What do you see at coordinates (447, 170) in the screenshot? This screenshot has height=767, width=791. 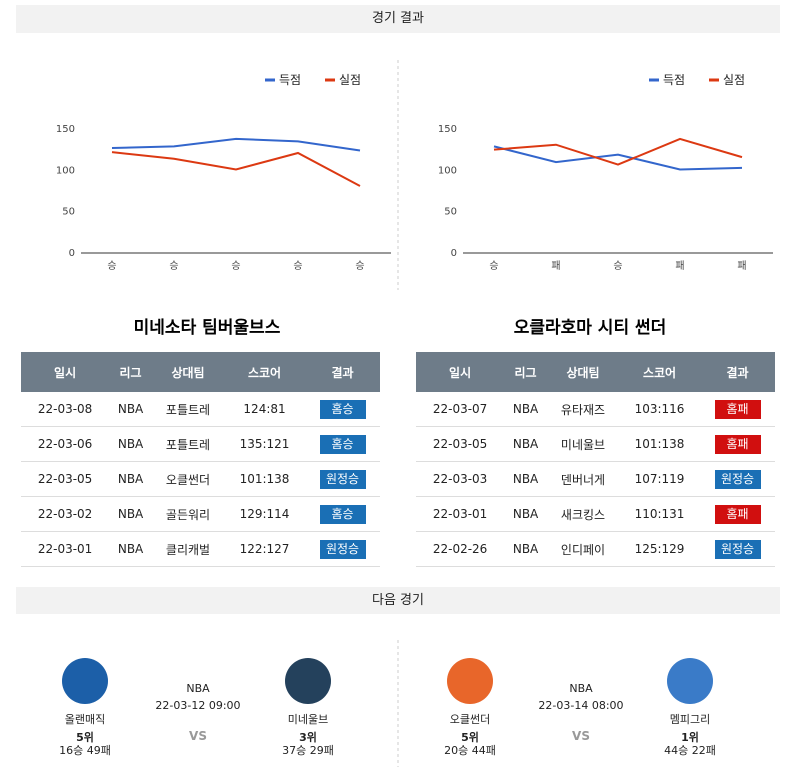 I see `y-tick-label: 100` at bounding box center [447, 170].